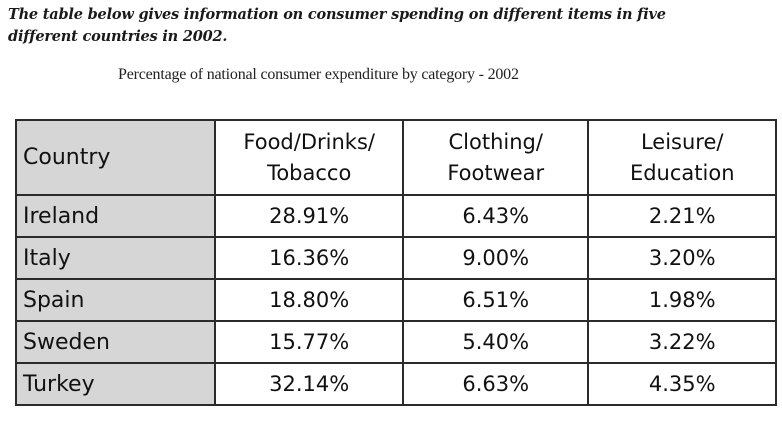 The width and height of the screenshot is (782, 422). What do you see at coordinates (309, 141) in the screenshot?
I see `column-header-label-line-1: Food/Drinks/` at bounding box center [309, 141].